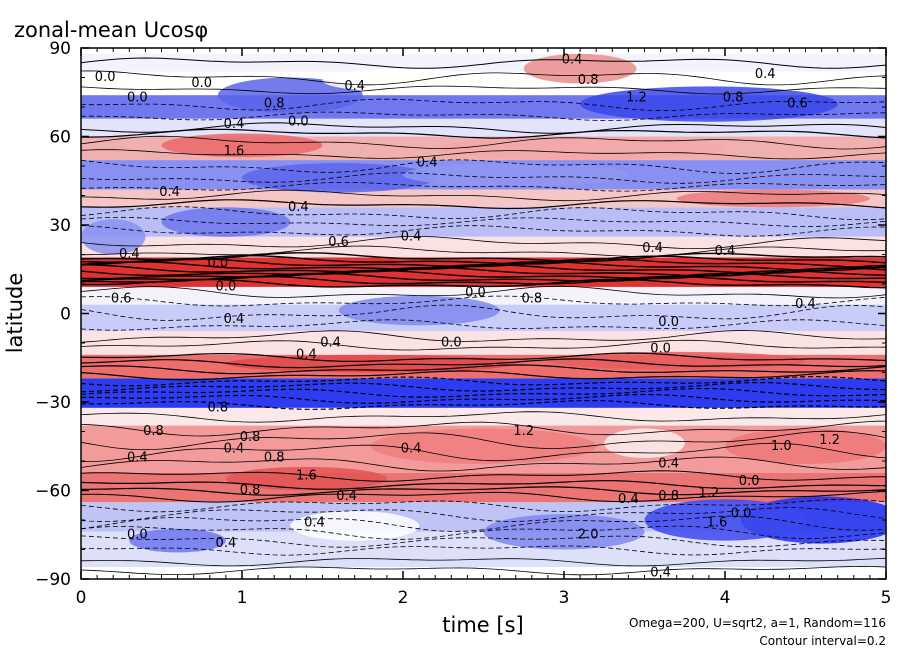 Image resolution: width=904 pixels, height=654 pixels. Describe the element at coordinates (797, 104) in the screenshot. I see `contour-label: 0.6` at that location.